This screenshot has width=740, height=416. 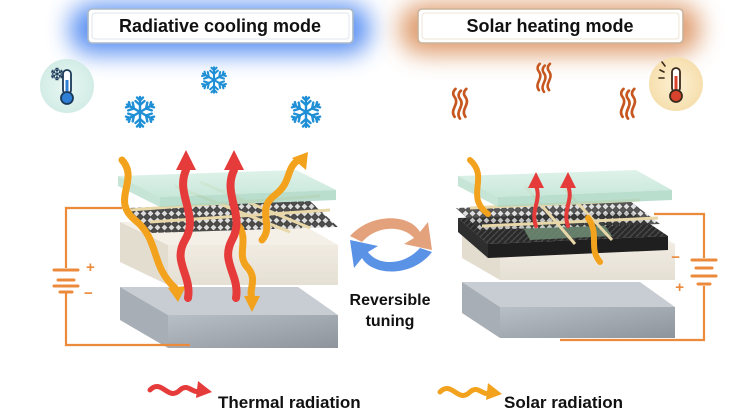 I want to click on heat-wave-icons, so click(x=544, y=91).